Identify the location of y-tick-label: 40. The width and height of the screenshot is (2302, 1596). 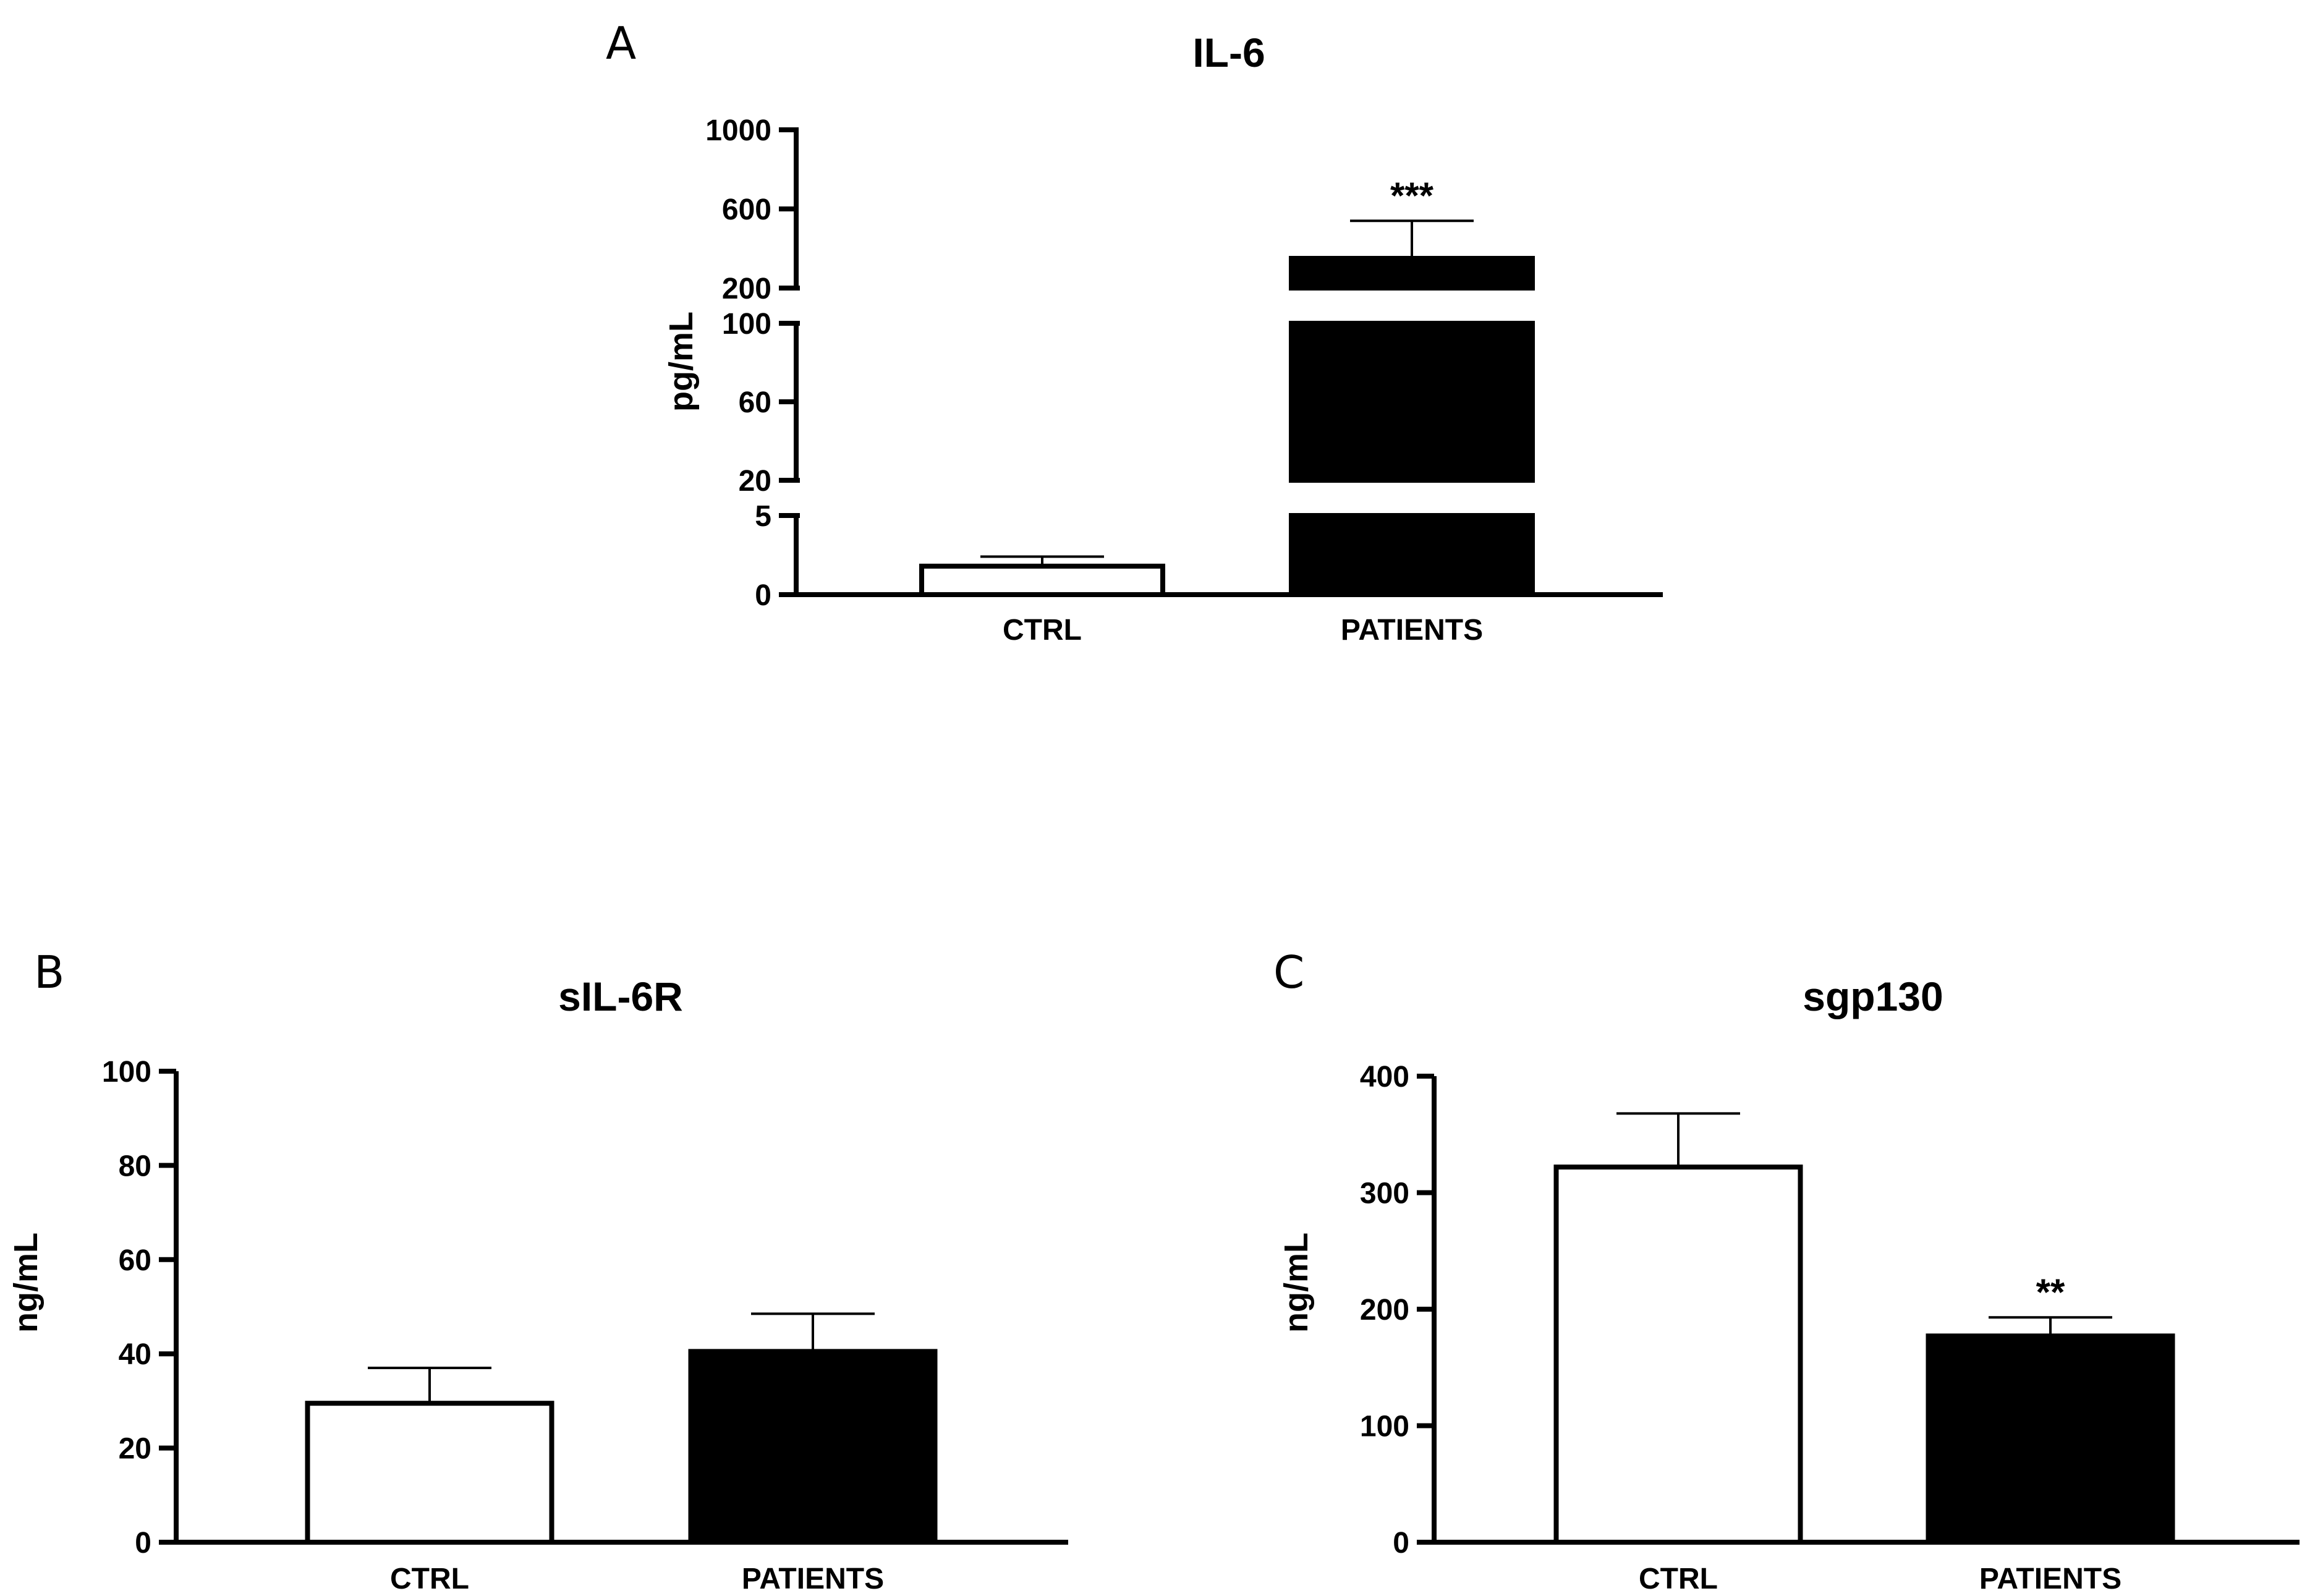
(135, 1354).